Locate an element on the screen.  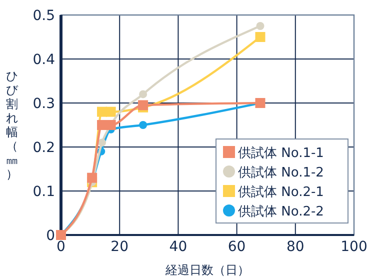
x-tick-label: 80 is located at coordinates (295, 247).